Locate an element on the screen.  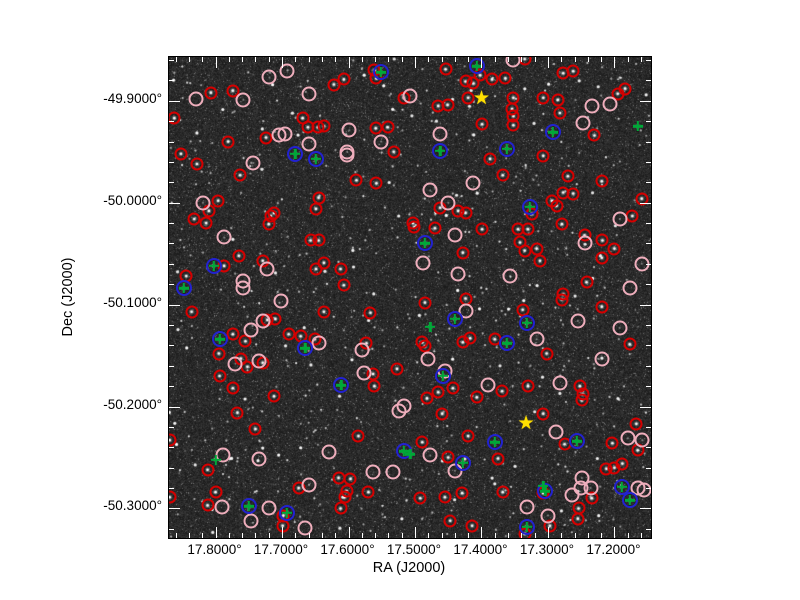
y-axis-label: Dec (J2000) is located at coordinates (68, 297).